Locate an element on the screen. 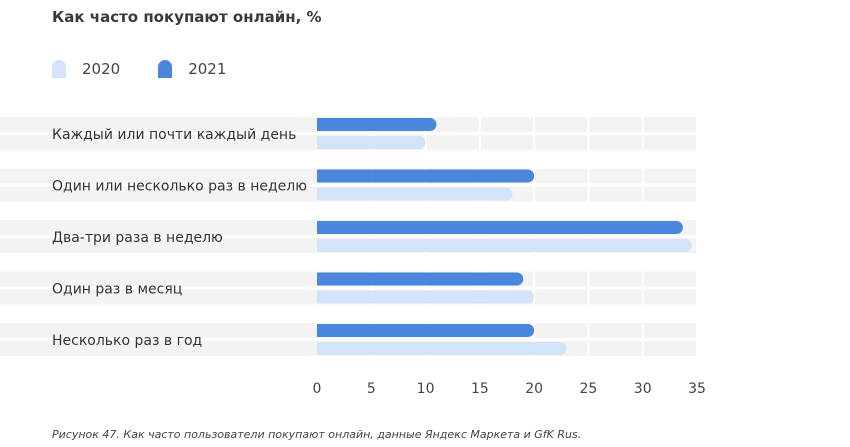  x-tick-label: 35 is located at coordinates (697, 389).